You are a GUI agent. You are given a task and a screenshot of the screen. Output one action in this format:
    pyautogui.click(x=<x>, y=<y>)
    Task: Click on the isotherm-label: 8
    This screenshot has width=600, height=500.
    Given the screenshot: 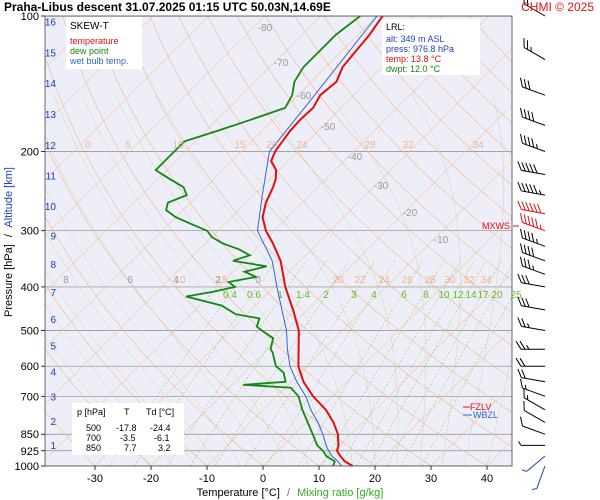 What is the action you would take?
    pyautogui.click(x=66, y=280)
    